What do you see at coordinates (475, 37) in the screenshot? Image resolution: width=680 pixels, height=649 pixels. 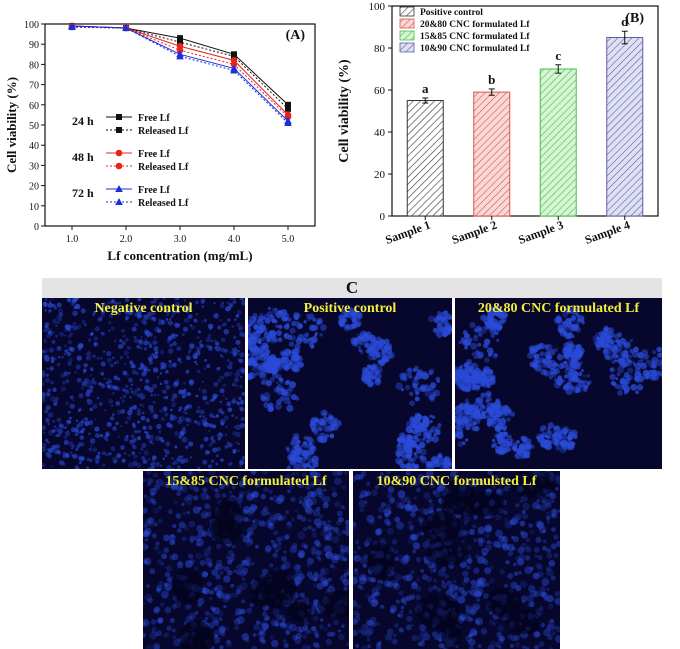 I see `legend-entry: 15&85 CNC formulated Lf` at bounding box center [475, 37].